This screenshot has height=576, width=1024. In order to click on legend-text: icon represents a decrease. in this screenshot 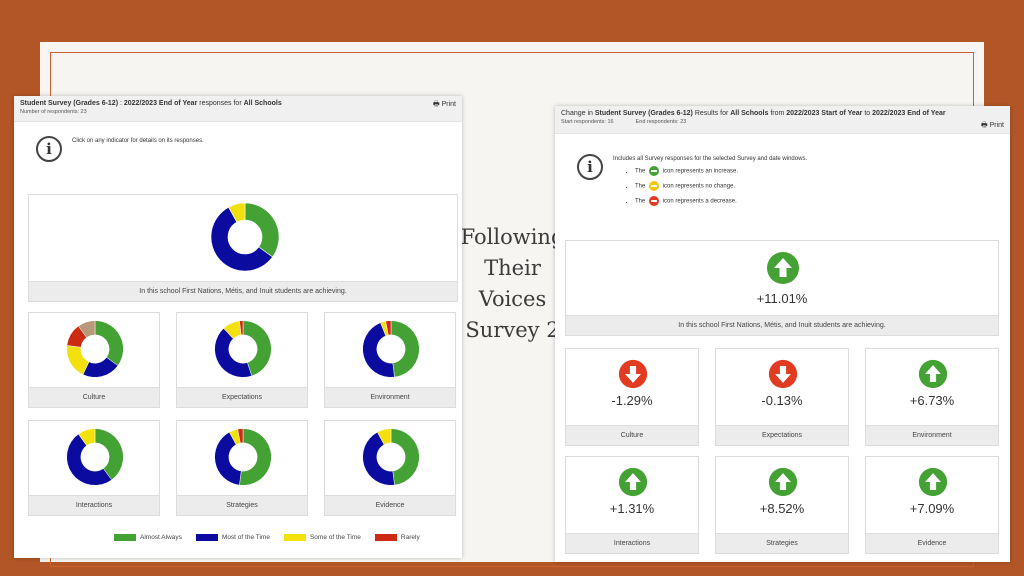, I will do `click(699, 201)`.